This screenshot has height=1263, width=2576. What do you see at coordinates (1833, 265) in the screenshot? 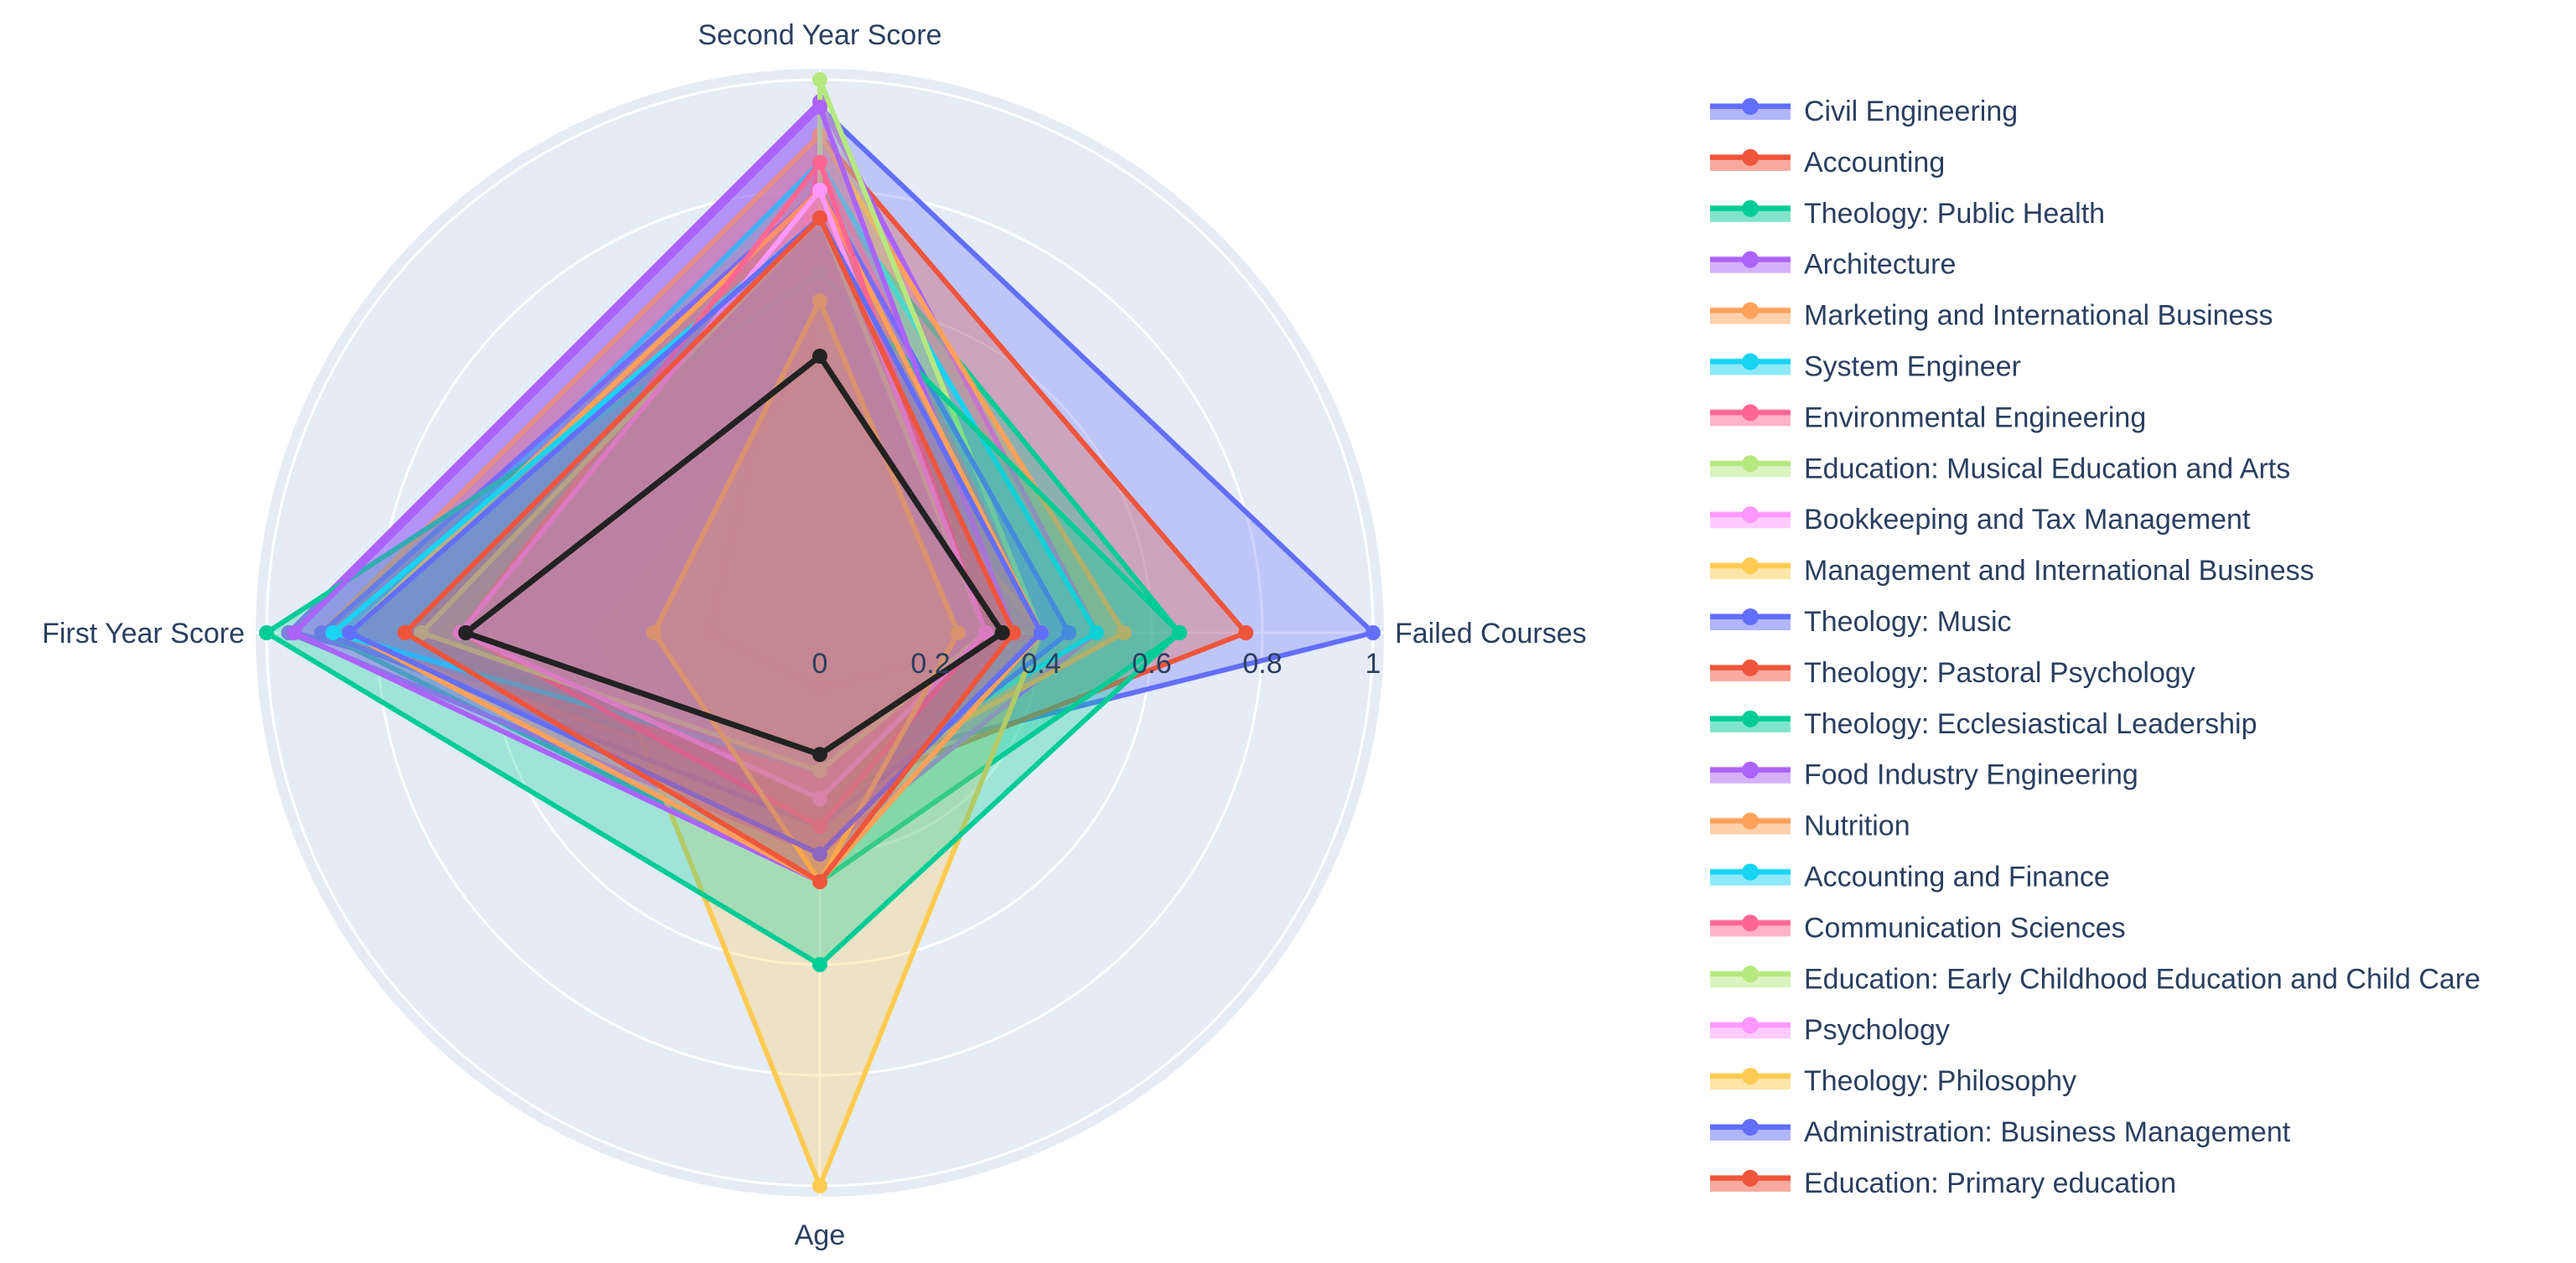
I see `legend-item: Architecture` at bounding box center [1833, 265].